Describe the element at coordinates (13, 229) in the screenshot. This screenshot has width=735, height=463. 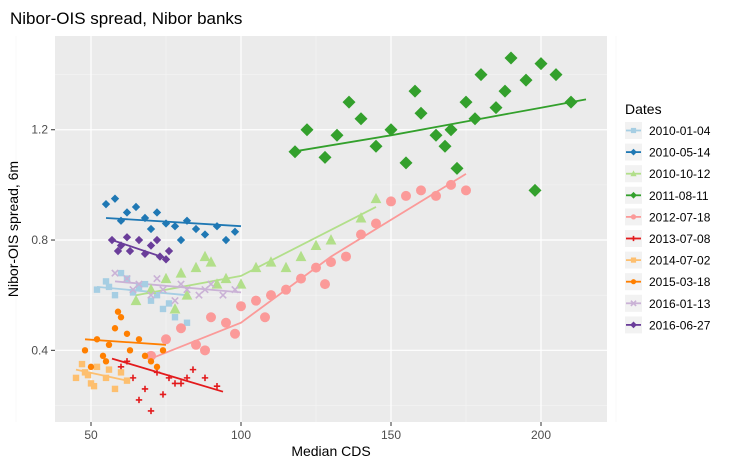
I see `y-axis-title: Nibor-OIS spread, 6m` at that location.